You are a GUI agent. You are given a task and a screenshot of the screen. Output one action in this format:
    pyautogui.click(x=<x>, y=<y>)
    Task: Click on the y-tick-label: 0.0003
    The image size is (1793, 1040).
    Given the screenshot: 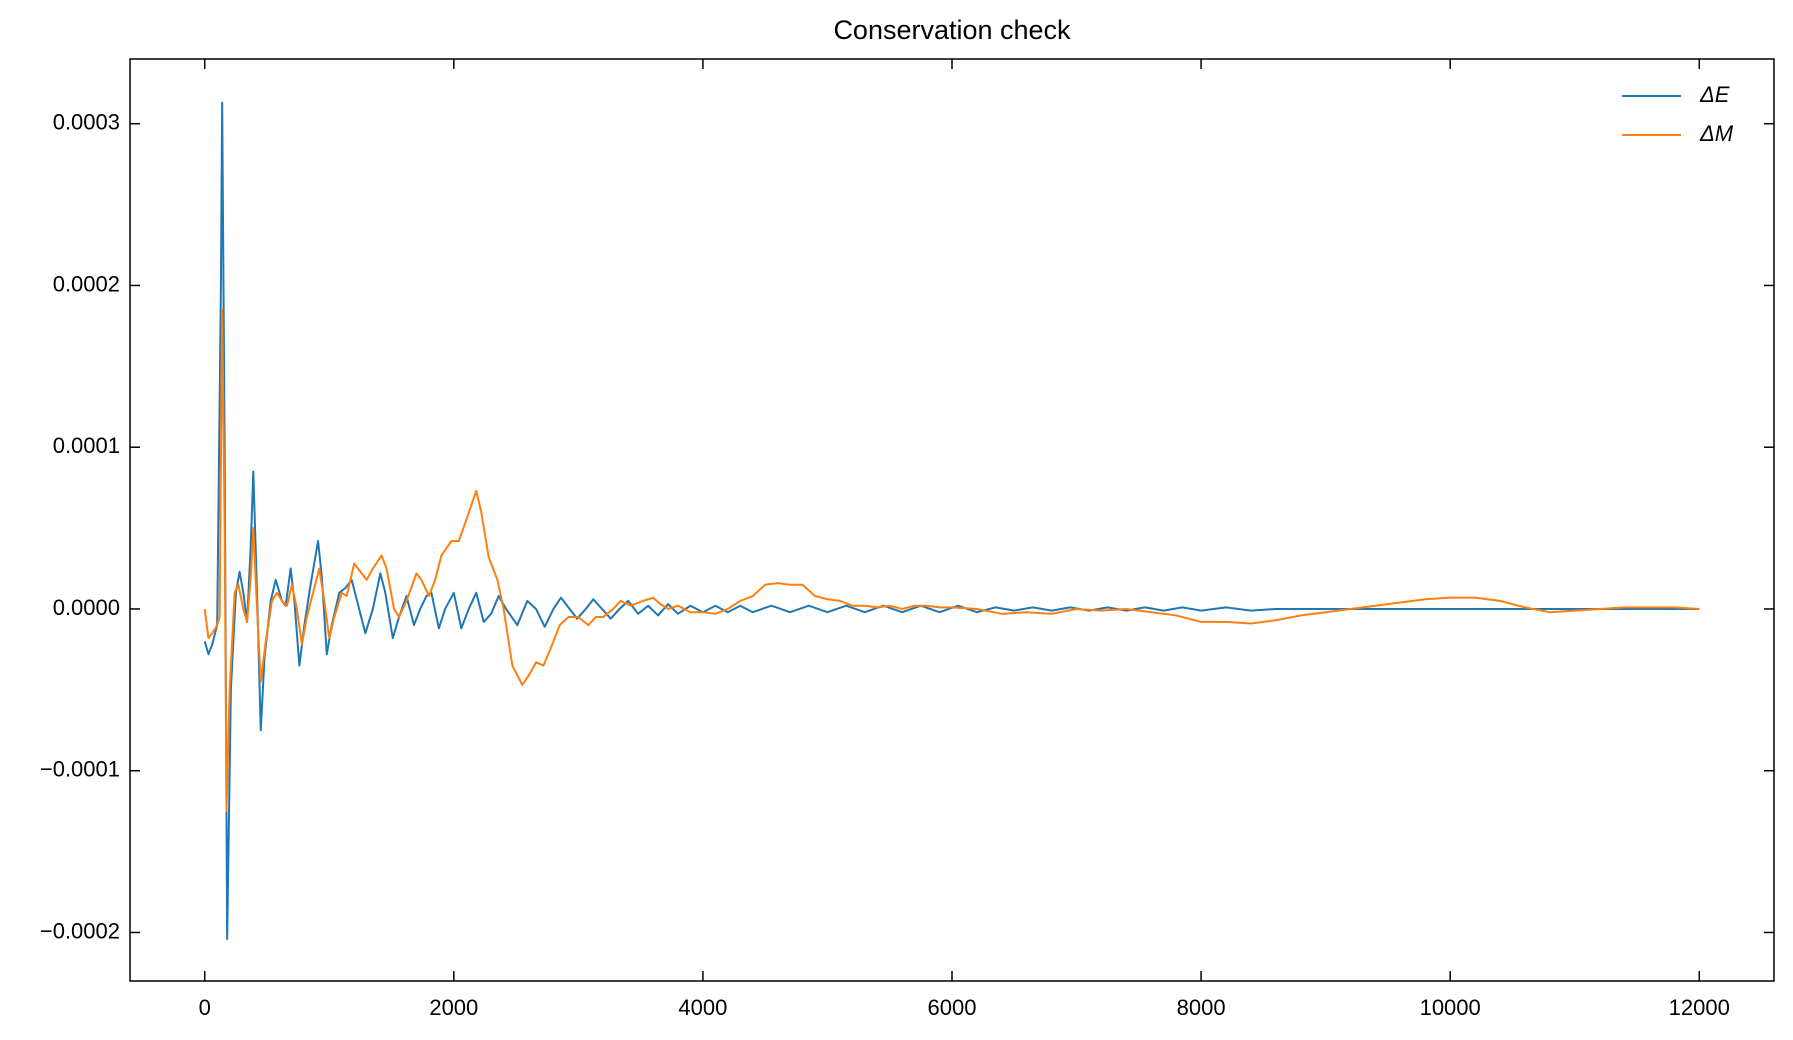 What is the action you would take?
    pyautogui.click(x=86, y=122)
    